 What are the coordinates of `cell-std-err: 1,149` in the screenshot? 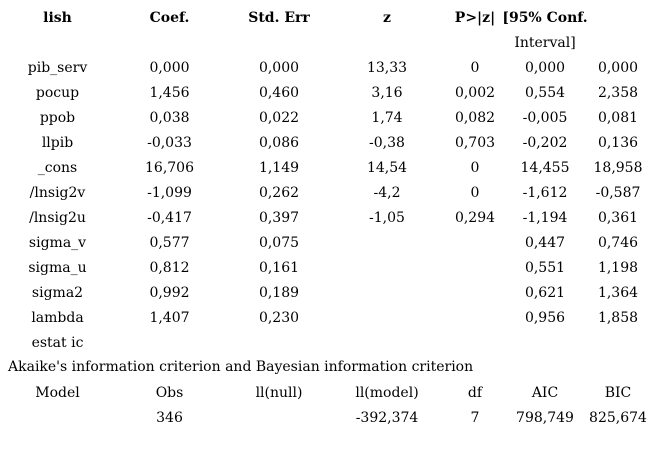 It's located at (279, 167).